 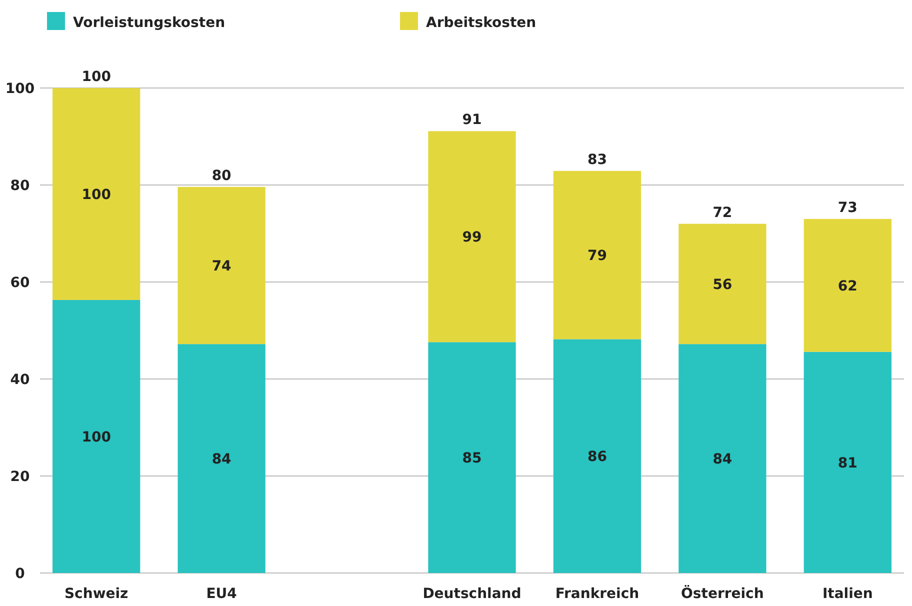 What do you see at coordinates (222, 594) in the screenshot?
I see `x-tick-label: EU4` at bounding box center [222, 594].